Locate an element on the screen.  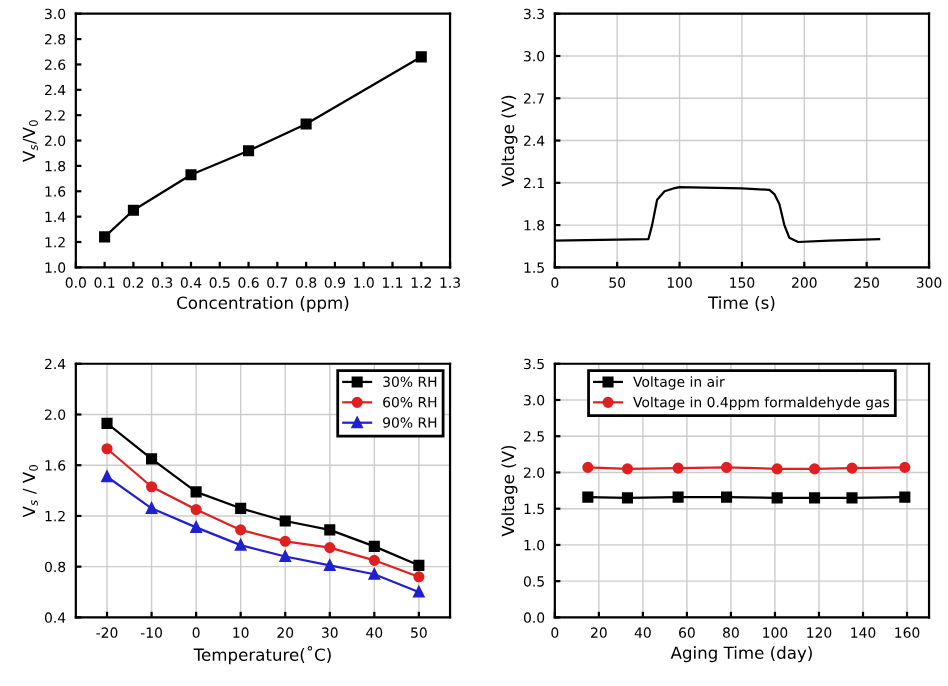
x-axis-title: Temperature(˚C) is located at coordinates (262, 655).